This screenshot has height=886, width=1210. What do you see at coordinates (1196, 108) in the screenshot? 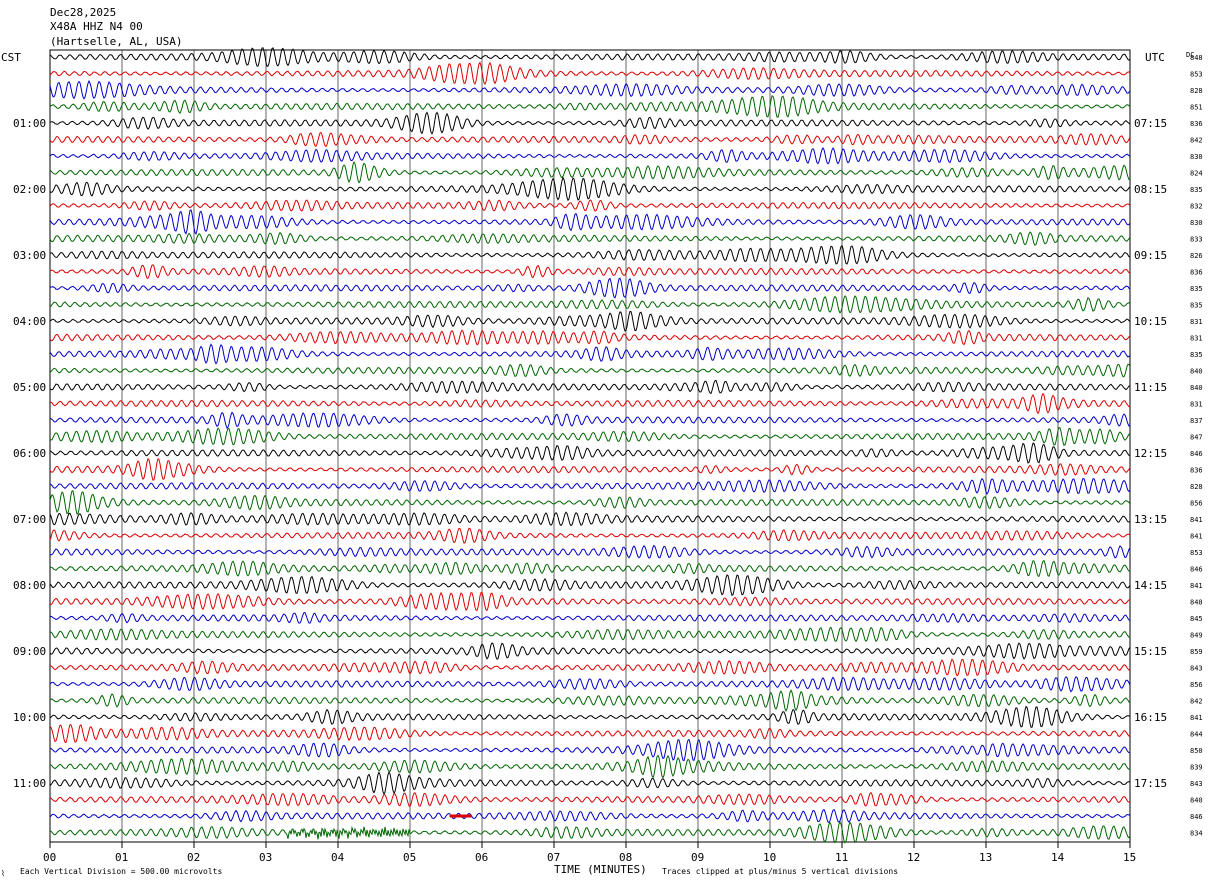
I see `dc-value: 851` at bounding box center [1196, 108].